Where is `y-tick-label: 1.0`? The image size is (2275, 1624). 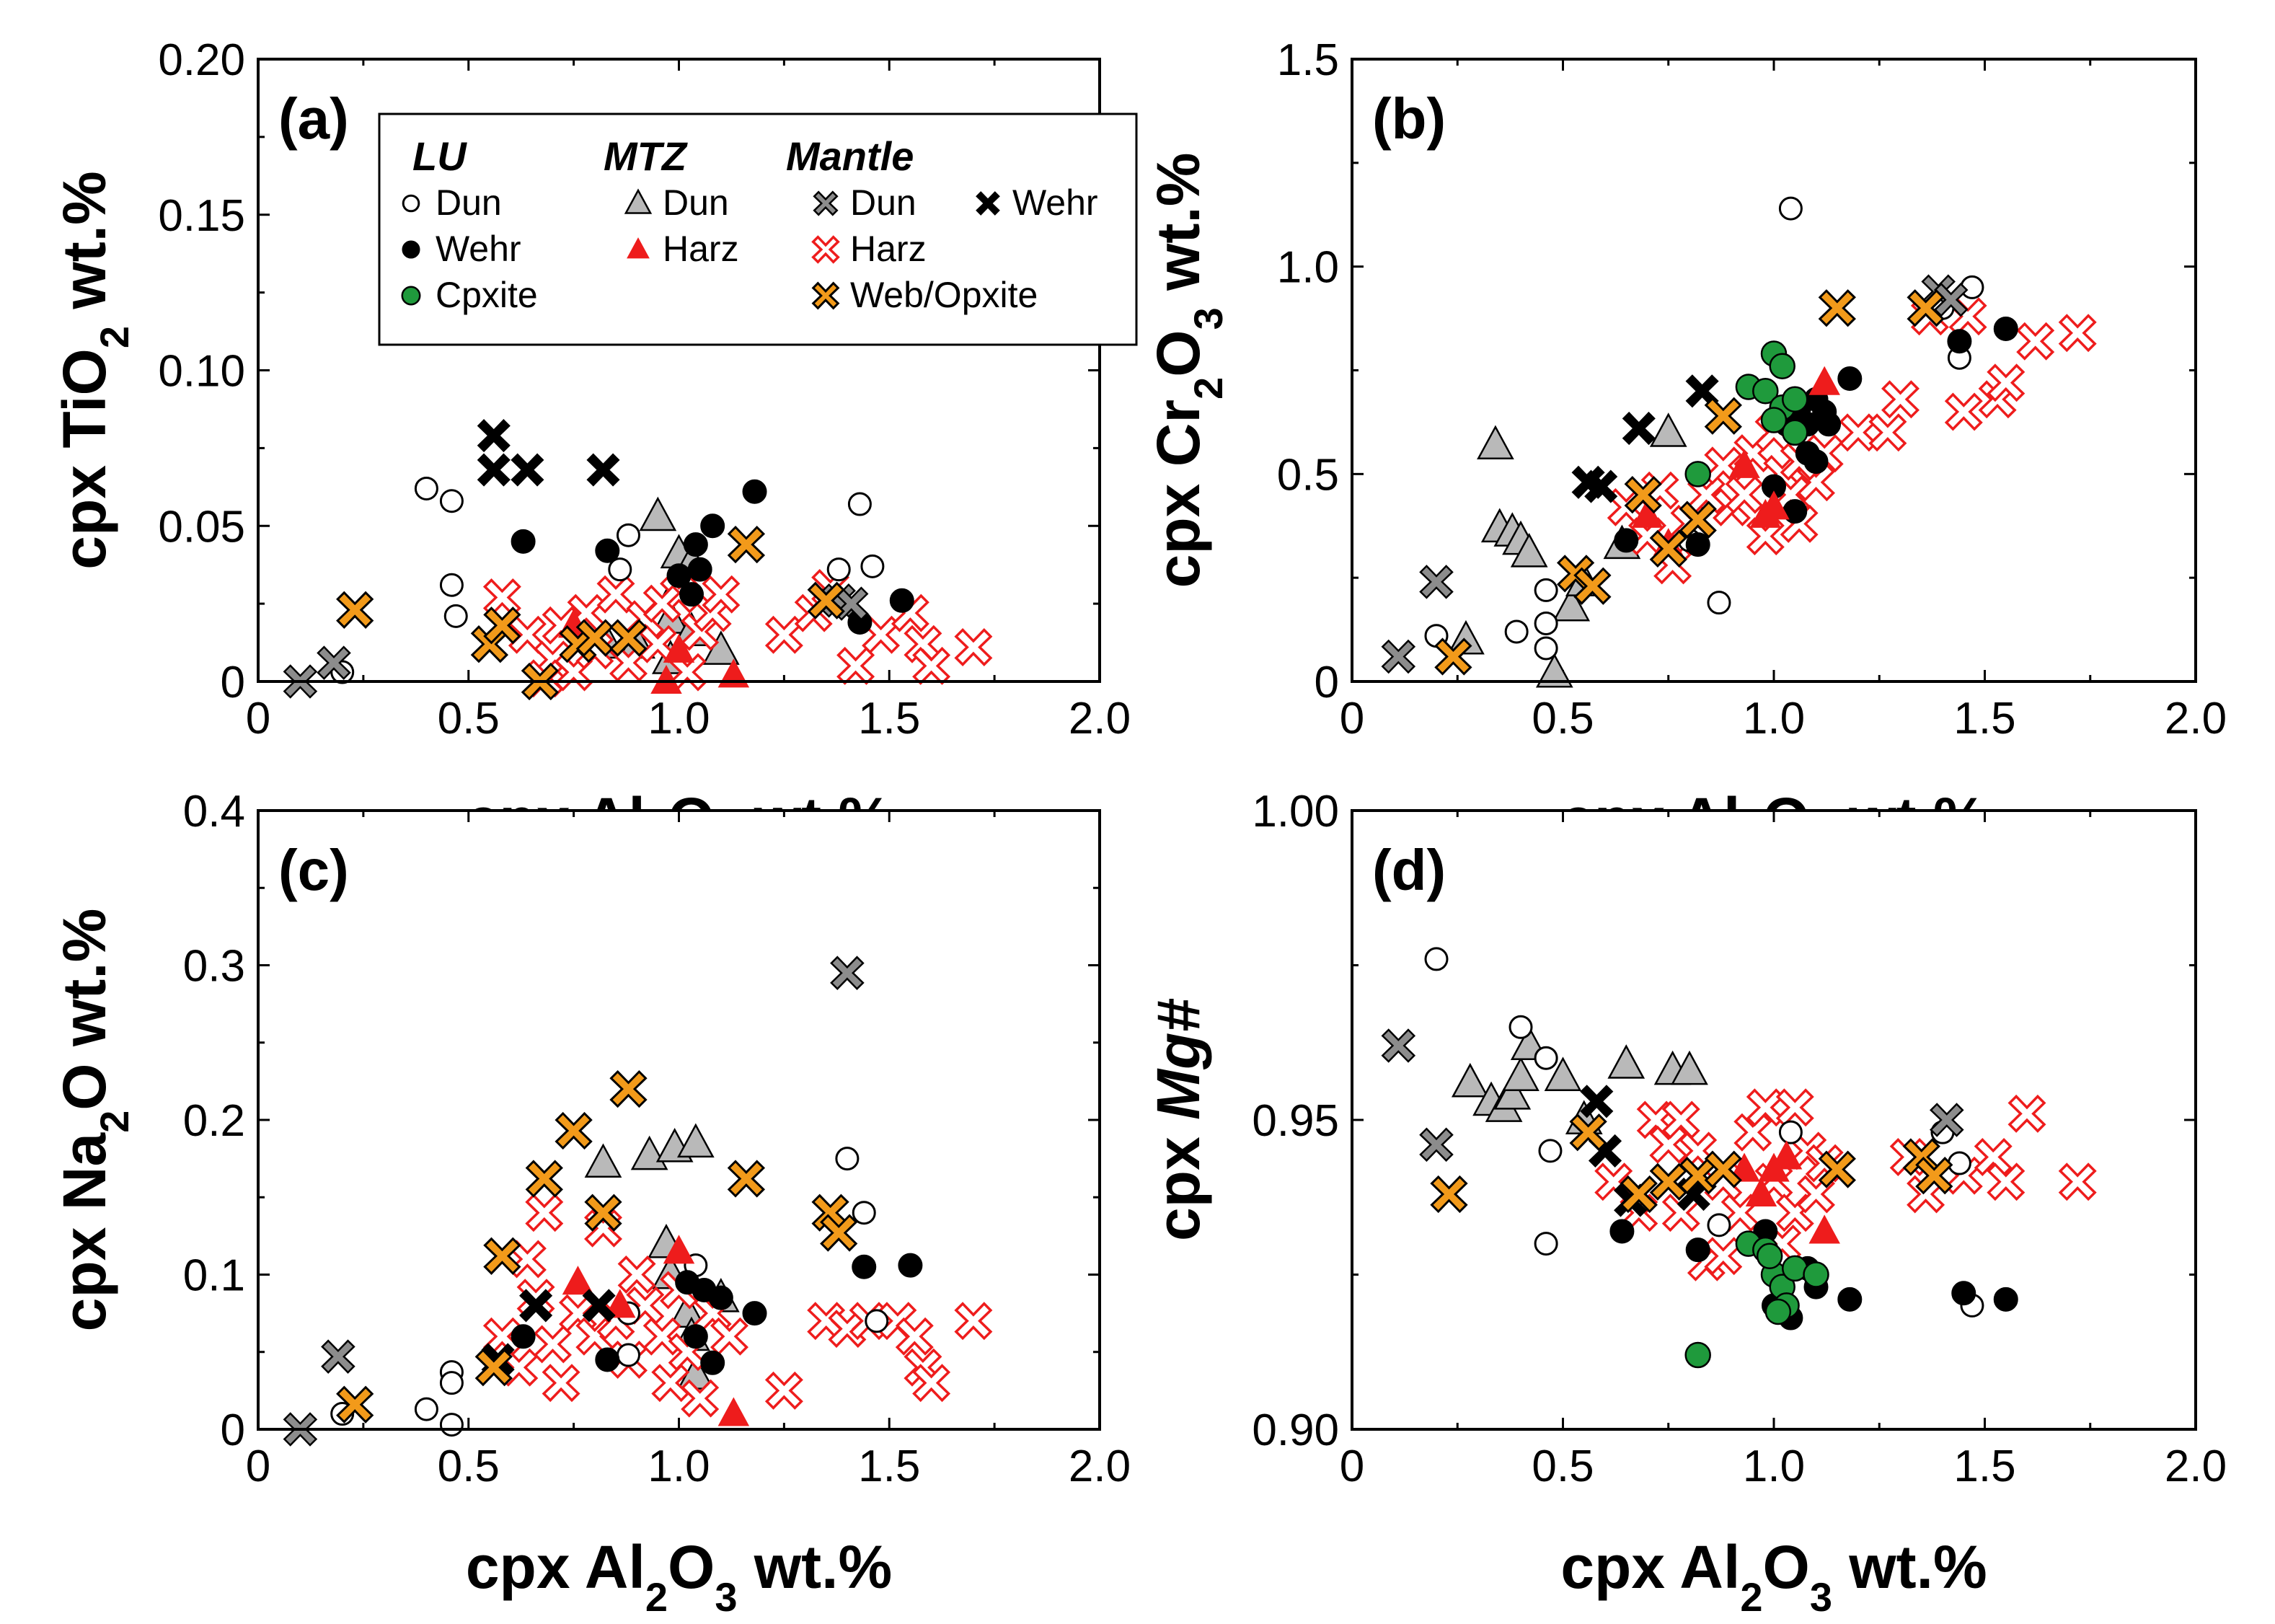
y-tick-label: 1.0 is located at coordinates (1308, 268).